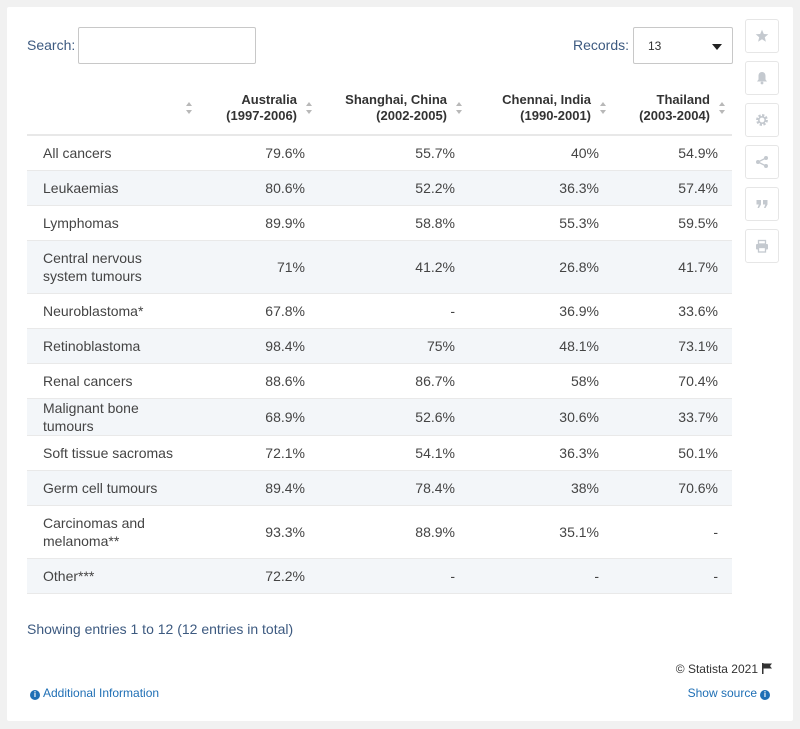 The image size is (800, 729). I want to click on table-cell: 48.1%, so click(541, 346).